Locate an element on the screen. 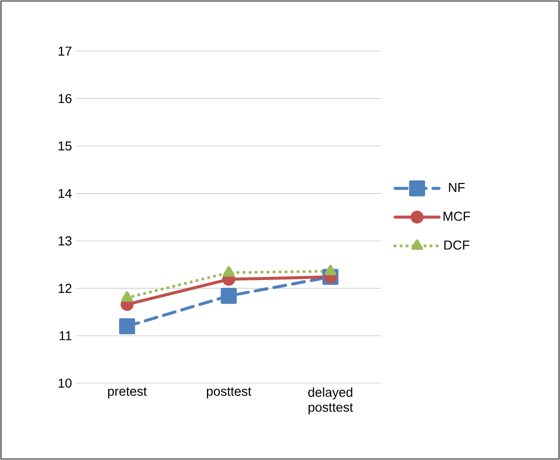 The image size is (560, 460). y-tick-label: 17 is located at coordinates (65, 51).